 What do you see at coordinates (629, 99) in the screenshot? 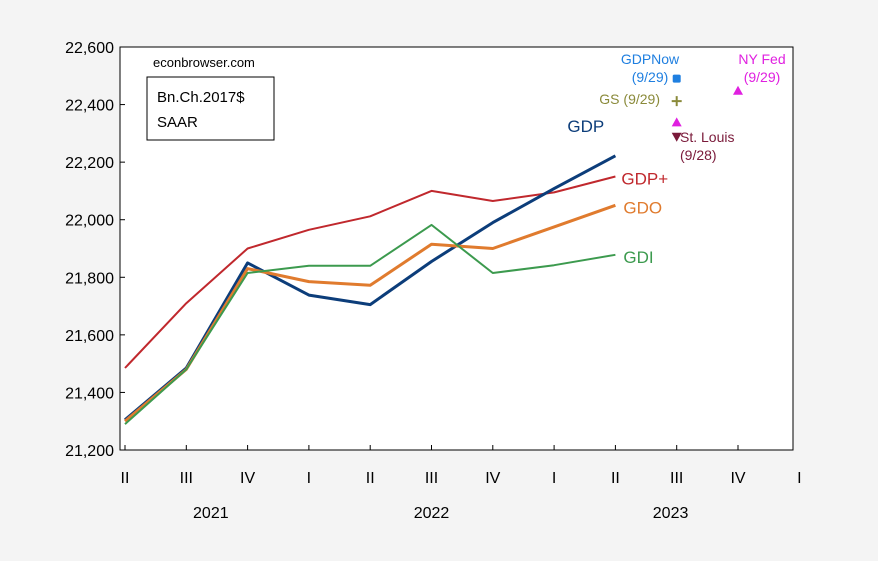
I see `nowcast-gs-9-29-label: GS (9/29)` at bounding box center [629, 99].